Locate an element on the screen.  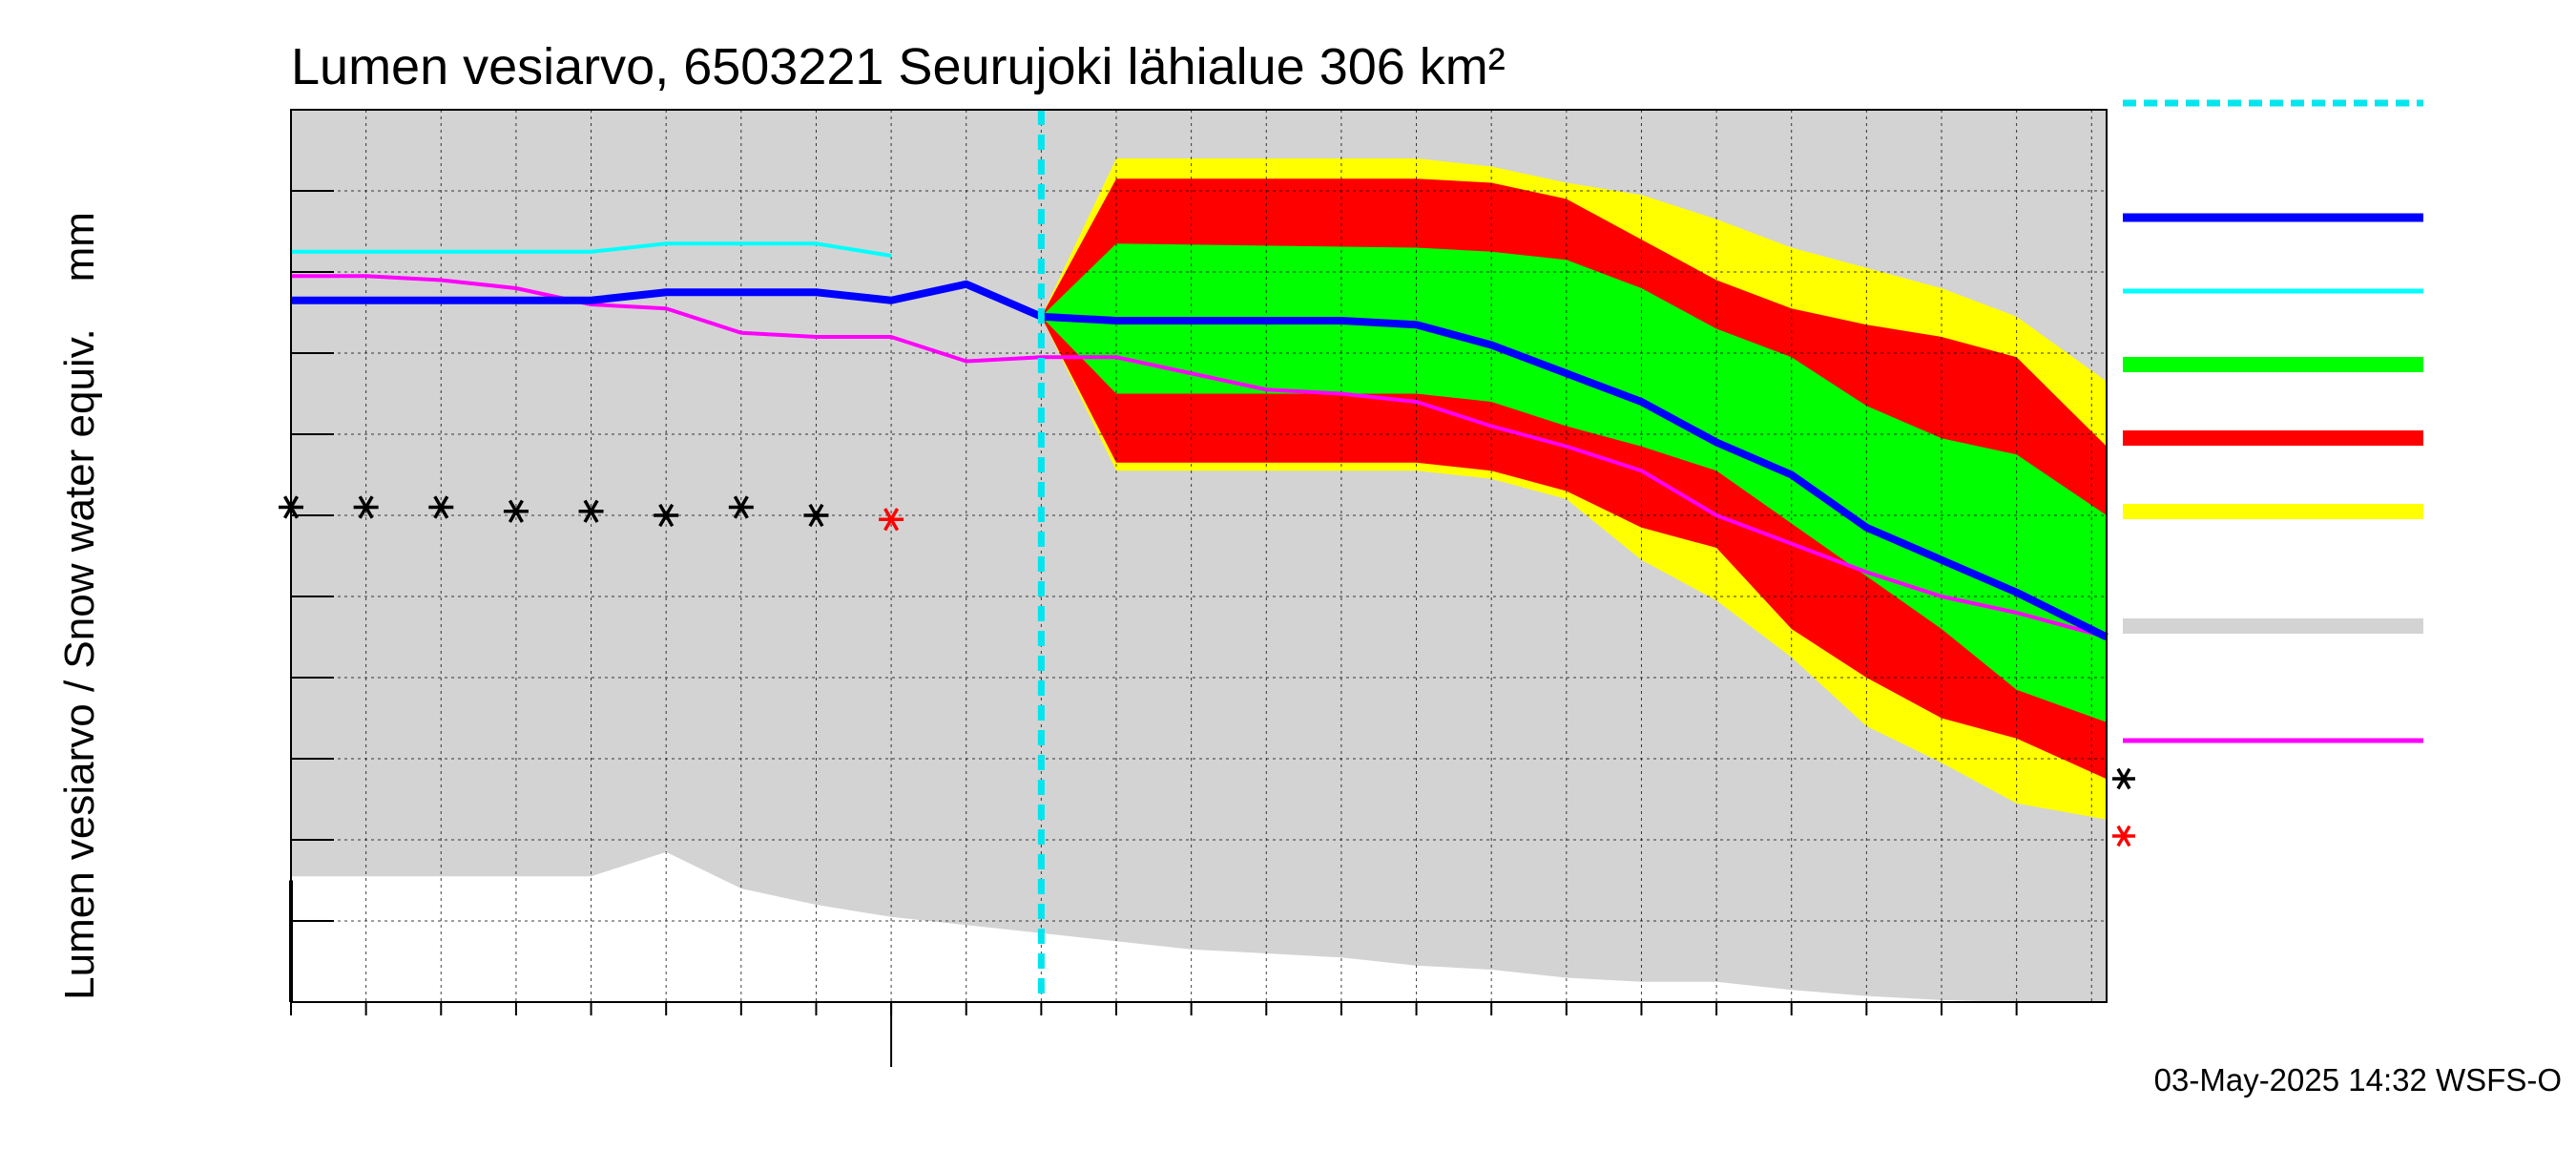
timestamp: 03-May-2025 14:32 WSFS-O is located at coordinates (2358, 1080).